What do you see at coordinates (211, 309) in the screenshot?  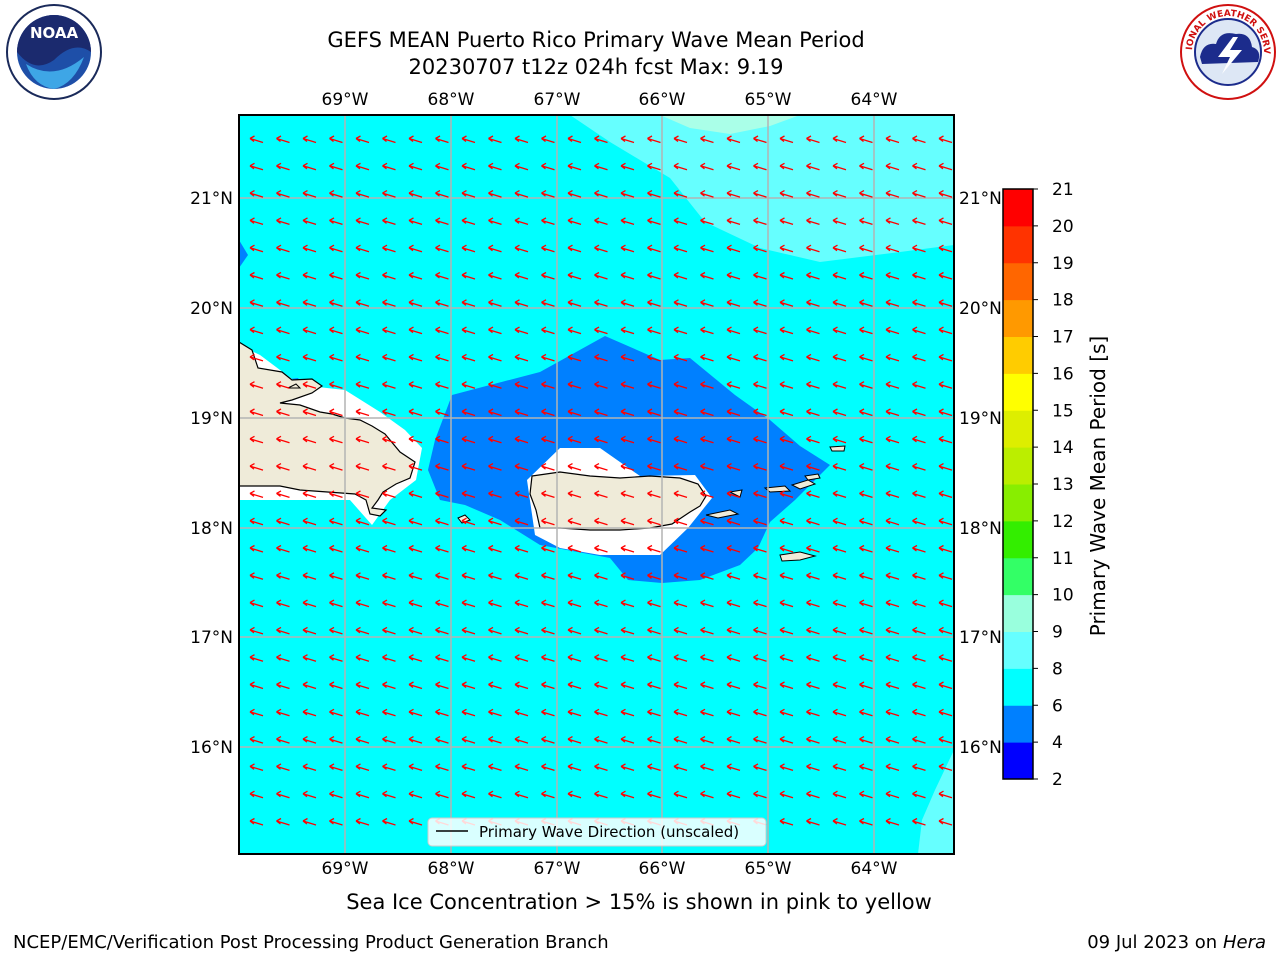 I see `lat-label: 20°N` at bounding box center [211, 309].